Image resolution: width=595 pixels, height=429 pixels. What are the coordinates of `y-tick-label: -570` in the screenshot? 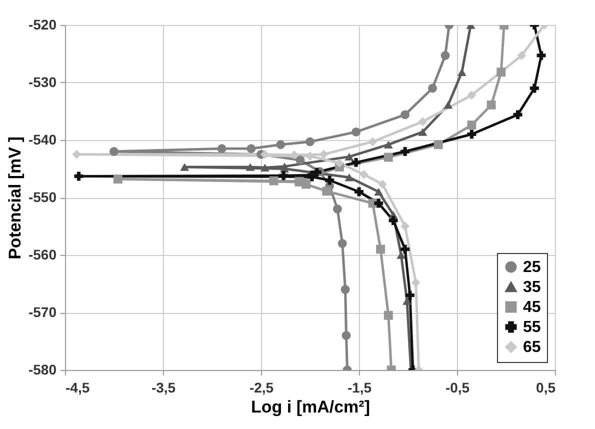 It's located at (42, 312).